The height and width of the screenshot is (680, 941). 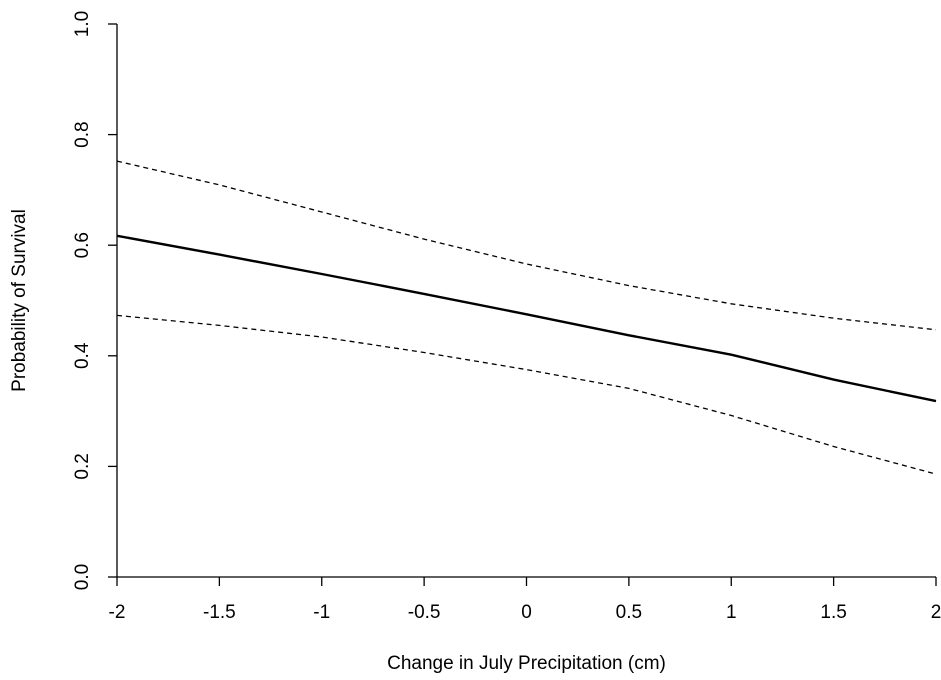 What do you see at coordinates (833, 612) in the screenshot?
I see `x-tick-label: 1.5` at bounding box center [833, 612].